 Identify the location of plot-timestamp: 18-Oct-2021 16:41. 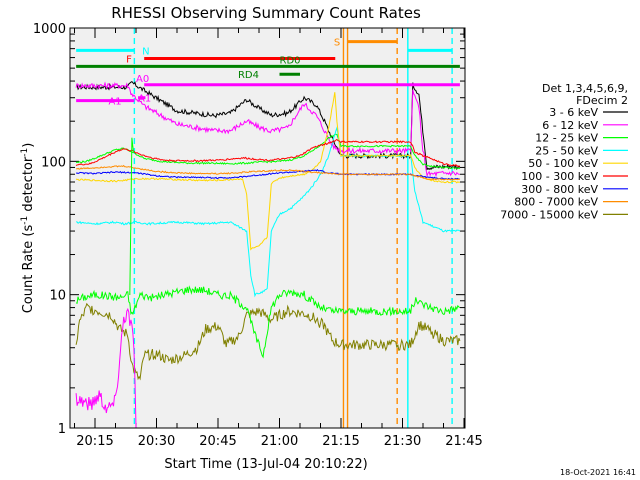
(598, 472).